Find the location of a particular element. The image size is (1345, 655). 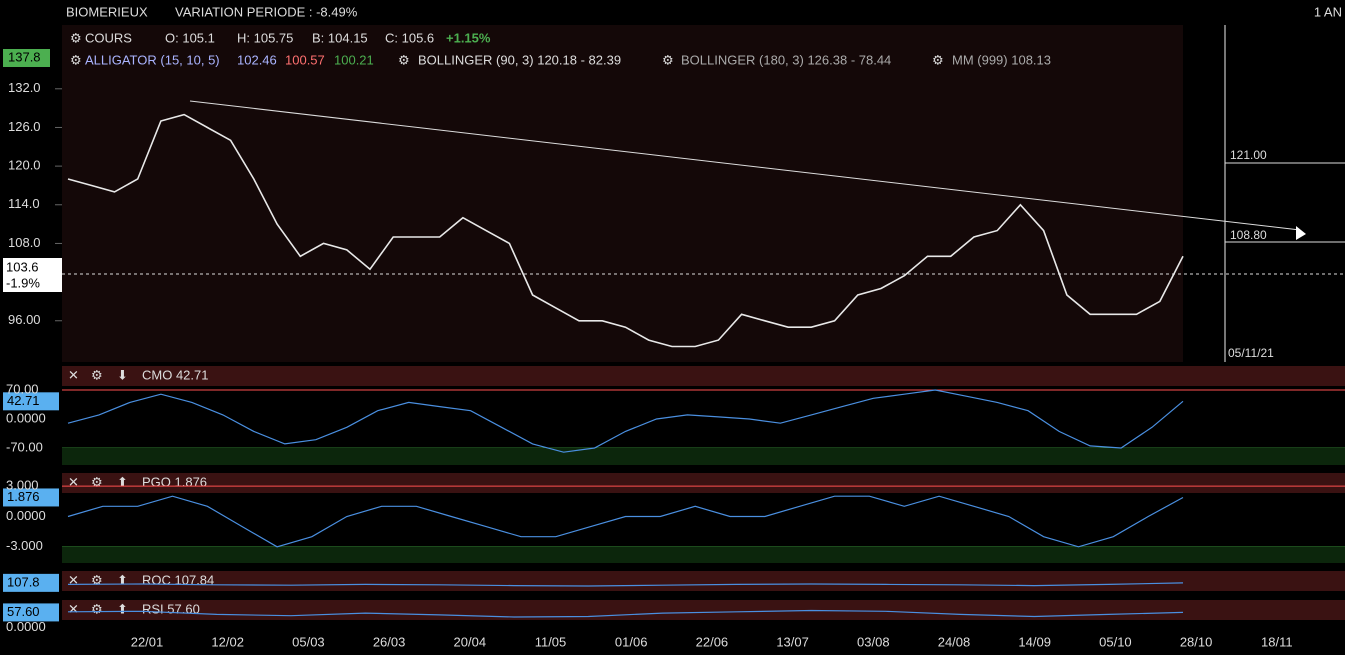

x-tick-label: 03/08 is located at coordinates (873, 641).